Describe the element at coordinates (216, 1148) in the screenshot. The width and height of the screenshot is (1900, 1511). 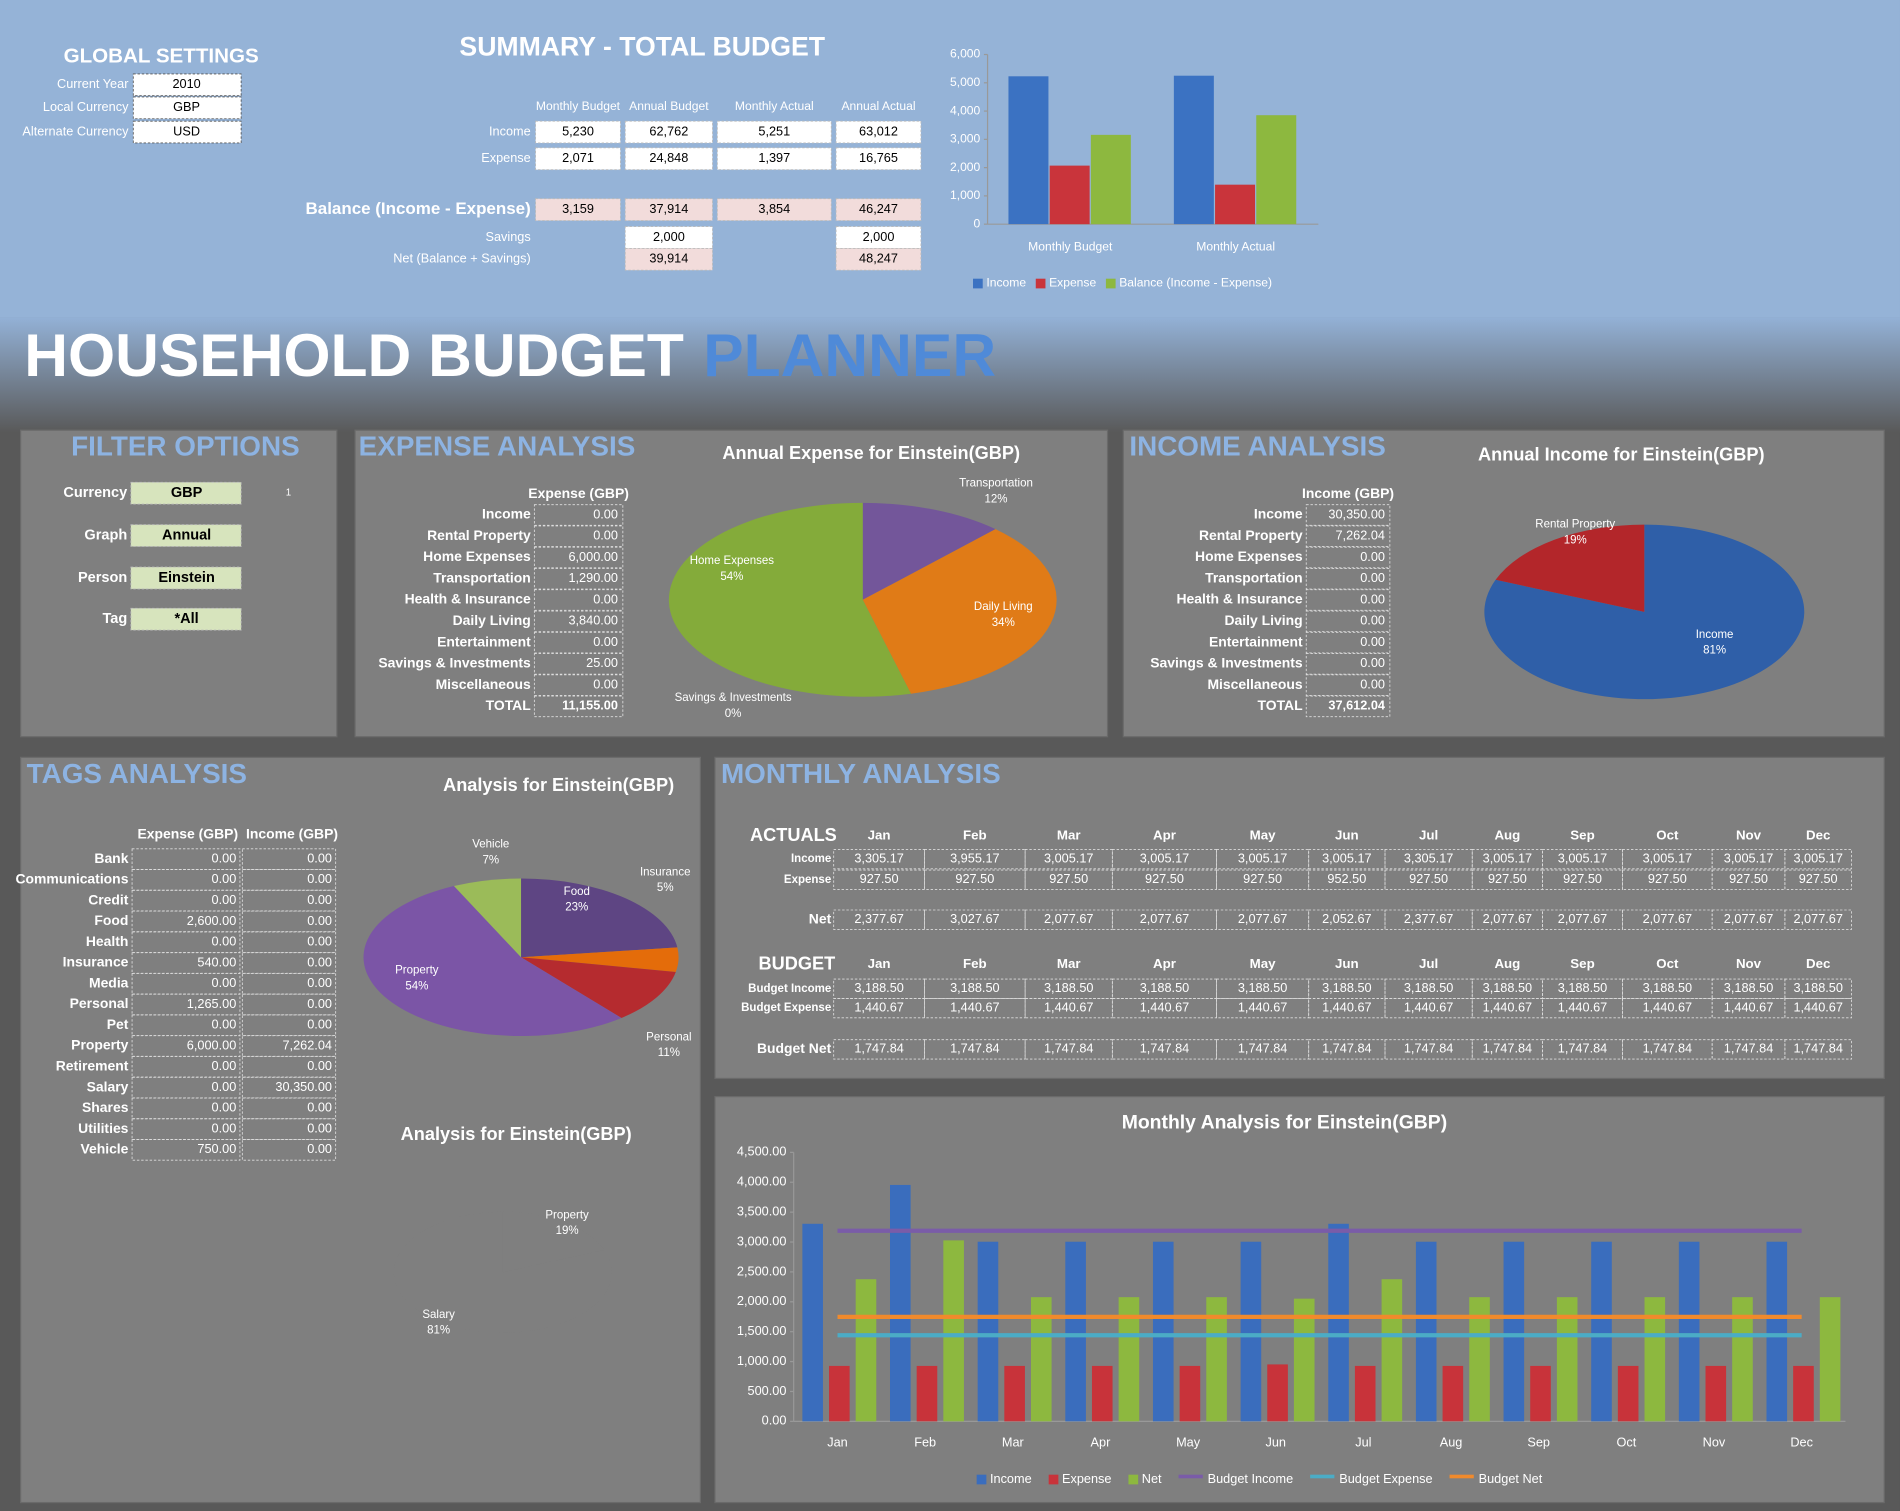
I see `cell-value: 750.00` at that location.